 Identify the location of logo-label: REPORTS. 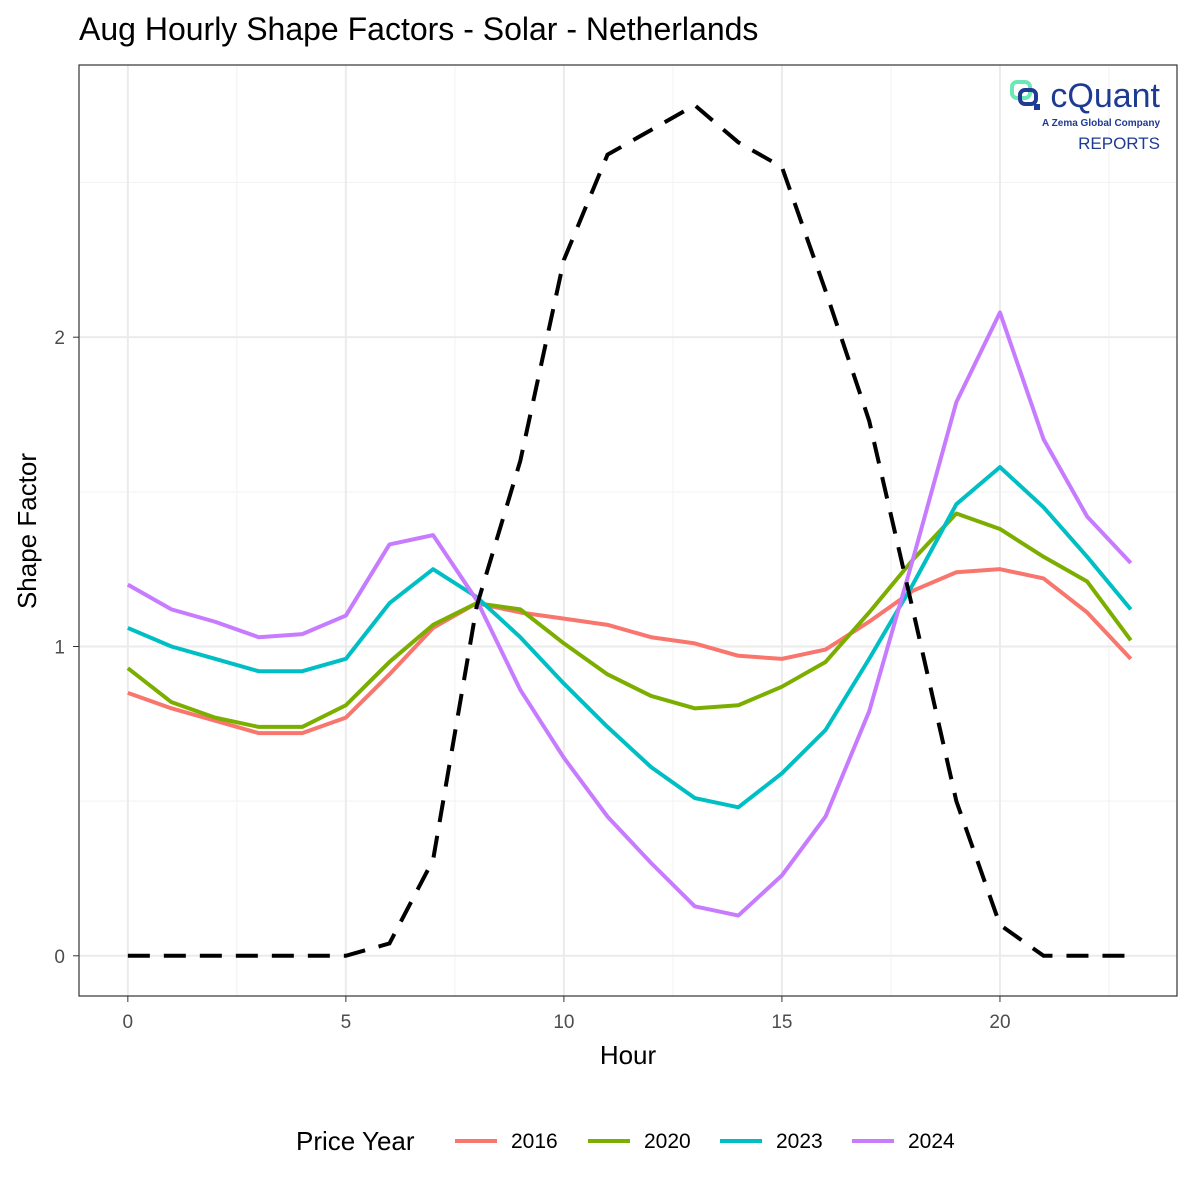
(1119, 143).